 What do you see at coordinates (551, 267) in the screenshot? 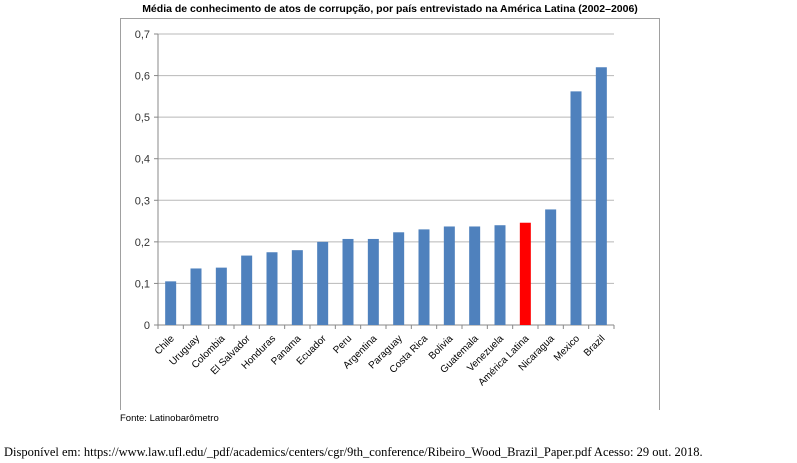
I see `bar-nicaragua` at bounding box center [551, 267].